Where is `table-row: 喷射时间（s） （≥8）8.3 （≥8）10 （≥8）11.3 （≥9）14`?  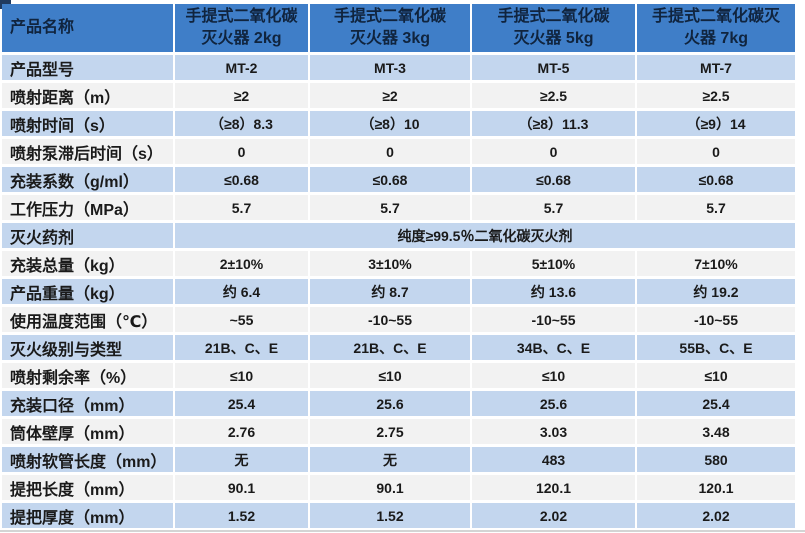
table-row: 喷射时间（s） （≥8）8.3 （≥8）10 （≥8）11.3 （≥9）14 is located at coordinates (399, 125).